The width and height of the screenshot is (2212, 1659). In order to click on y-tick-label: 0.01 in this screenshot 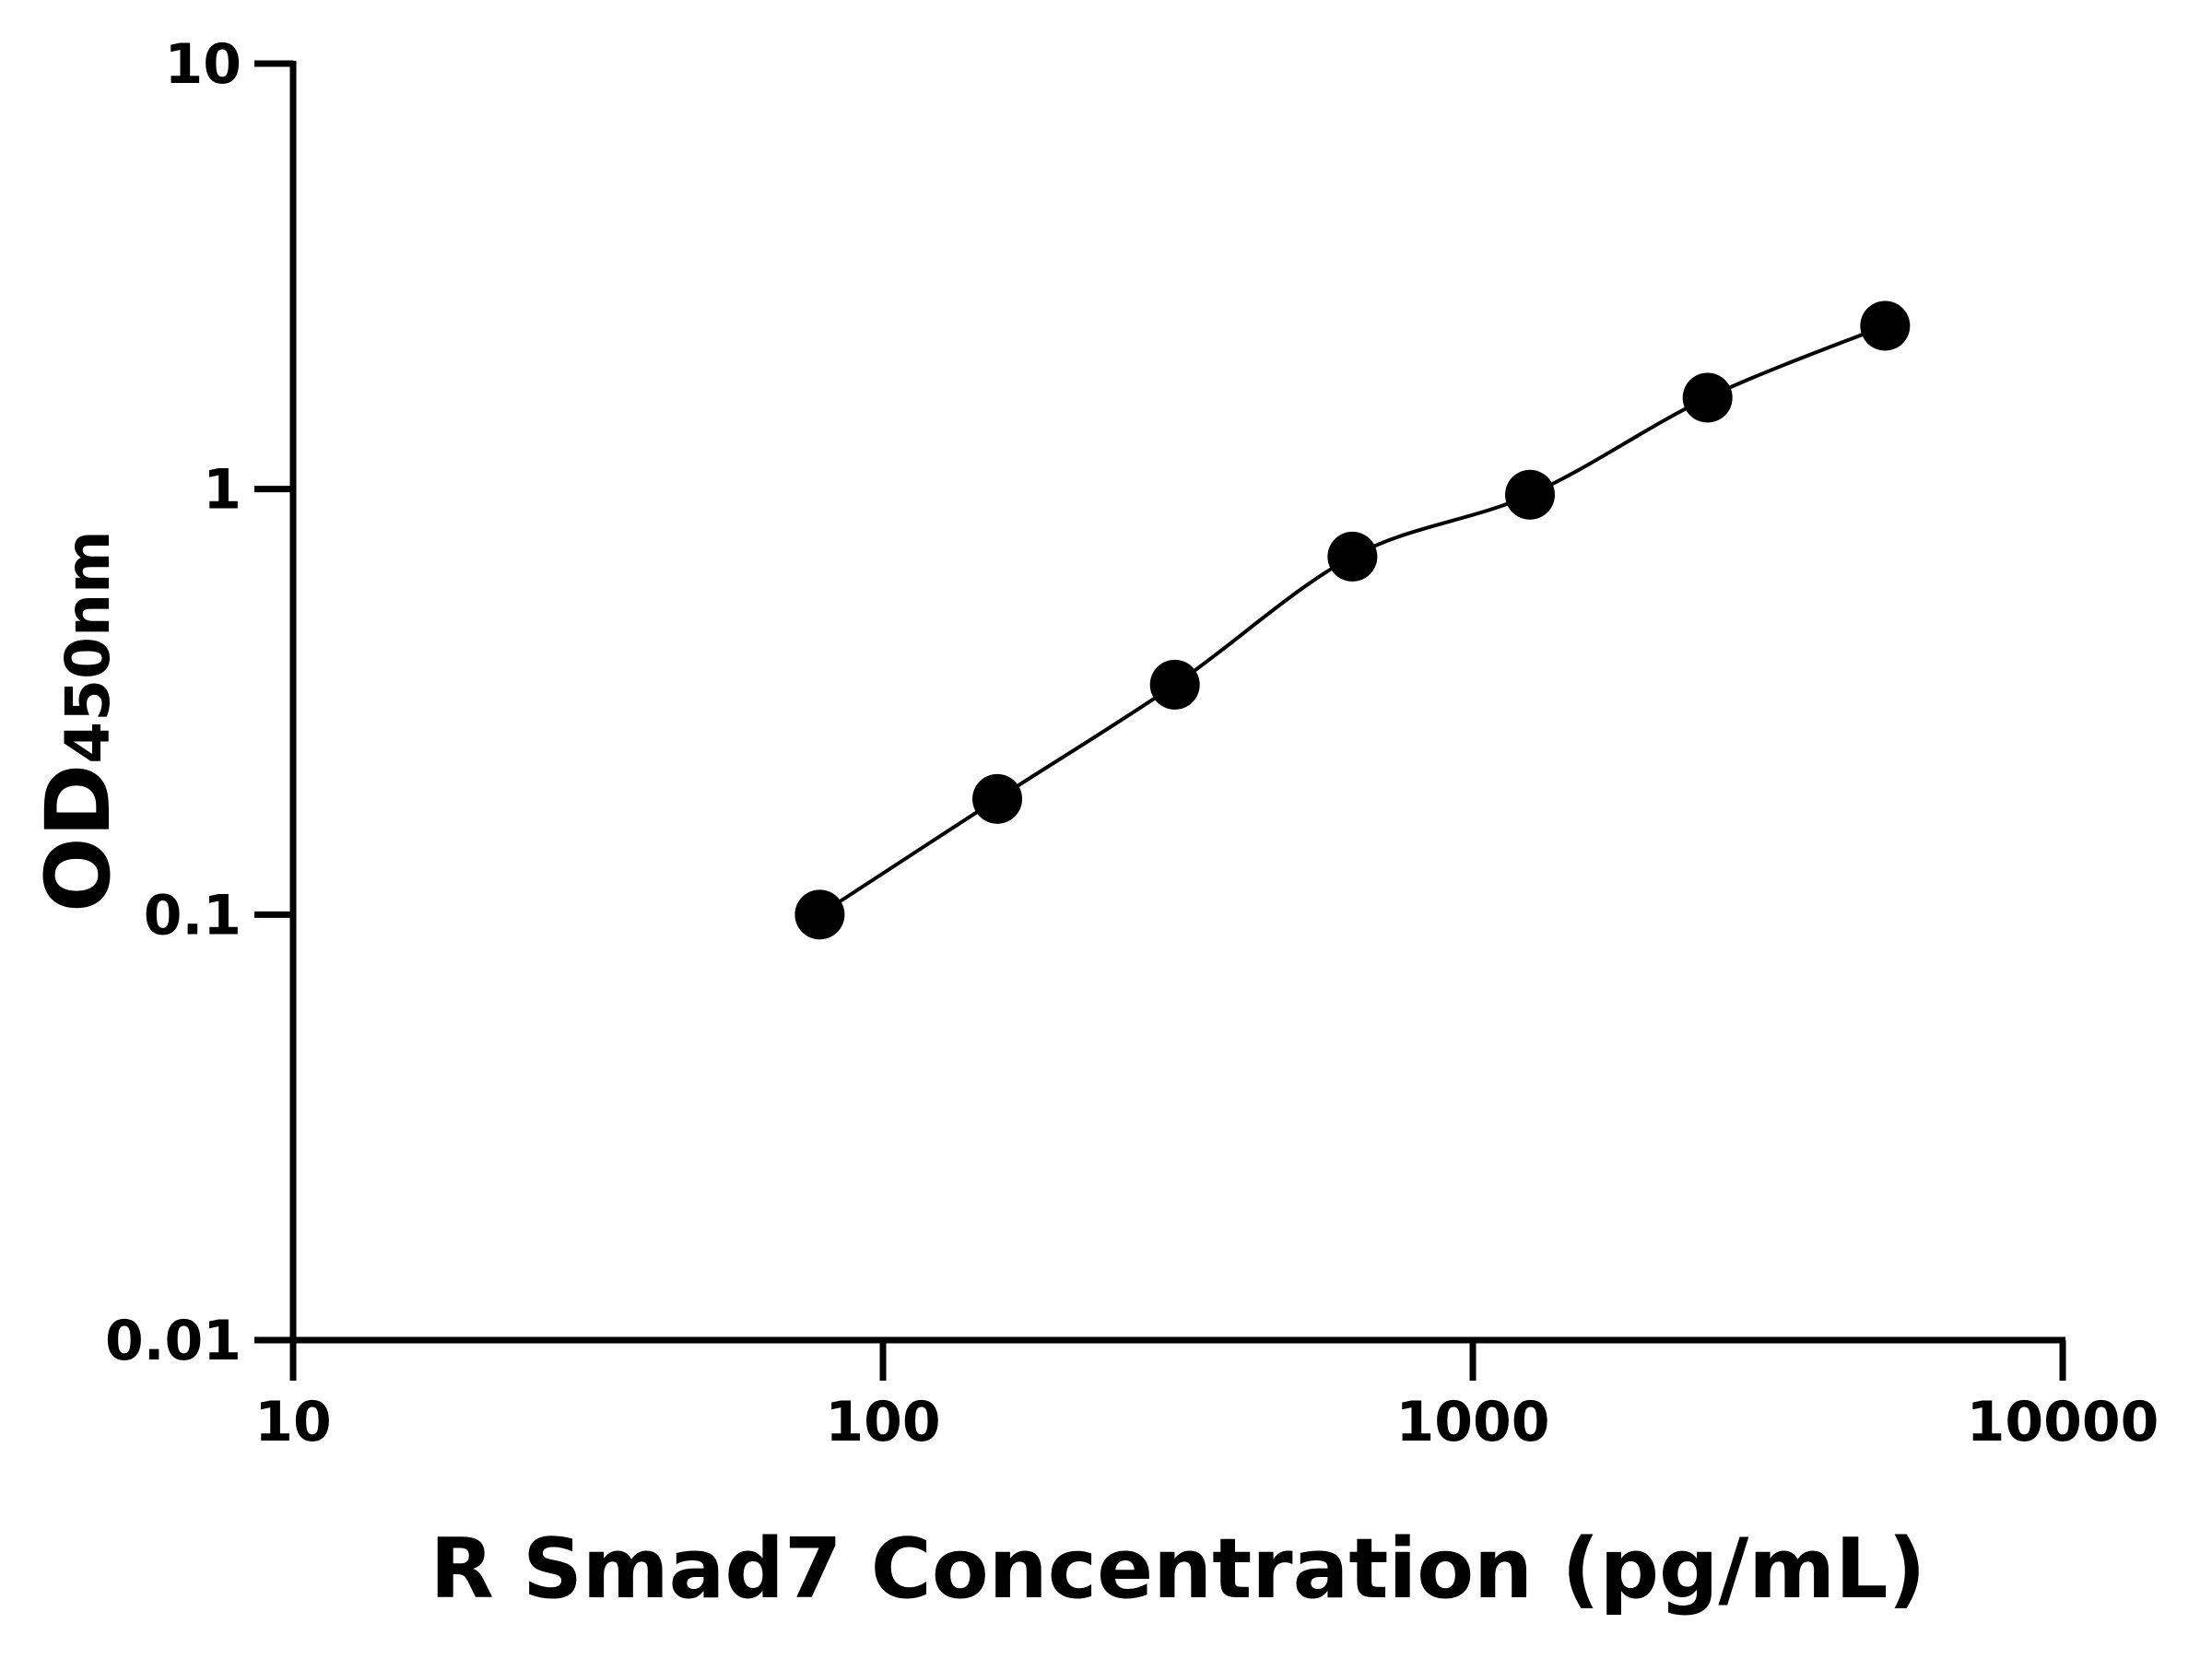, I will do `click(173, 1341)`.